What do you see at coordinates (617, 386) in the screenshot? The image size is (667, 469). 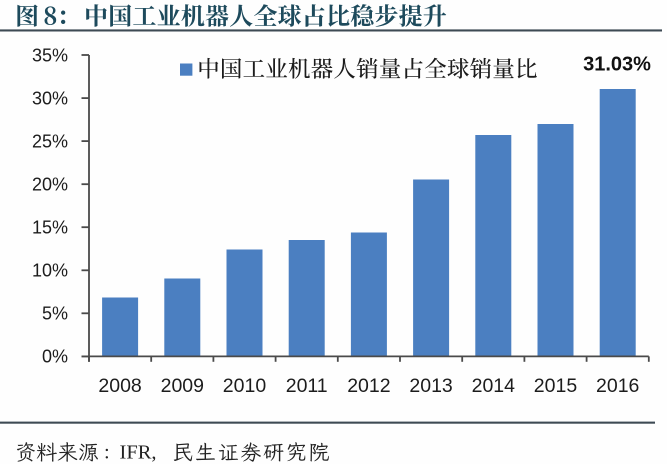 I see `svg-text: 2016` at bounding box center [617, 386].